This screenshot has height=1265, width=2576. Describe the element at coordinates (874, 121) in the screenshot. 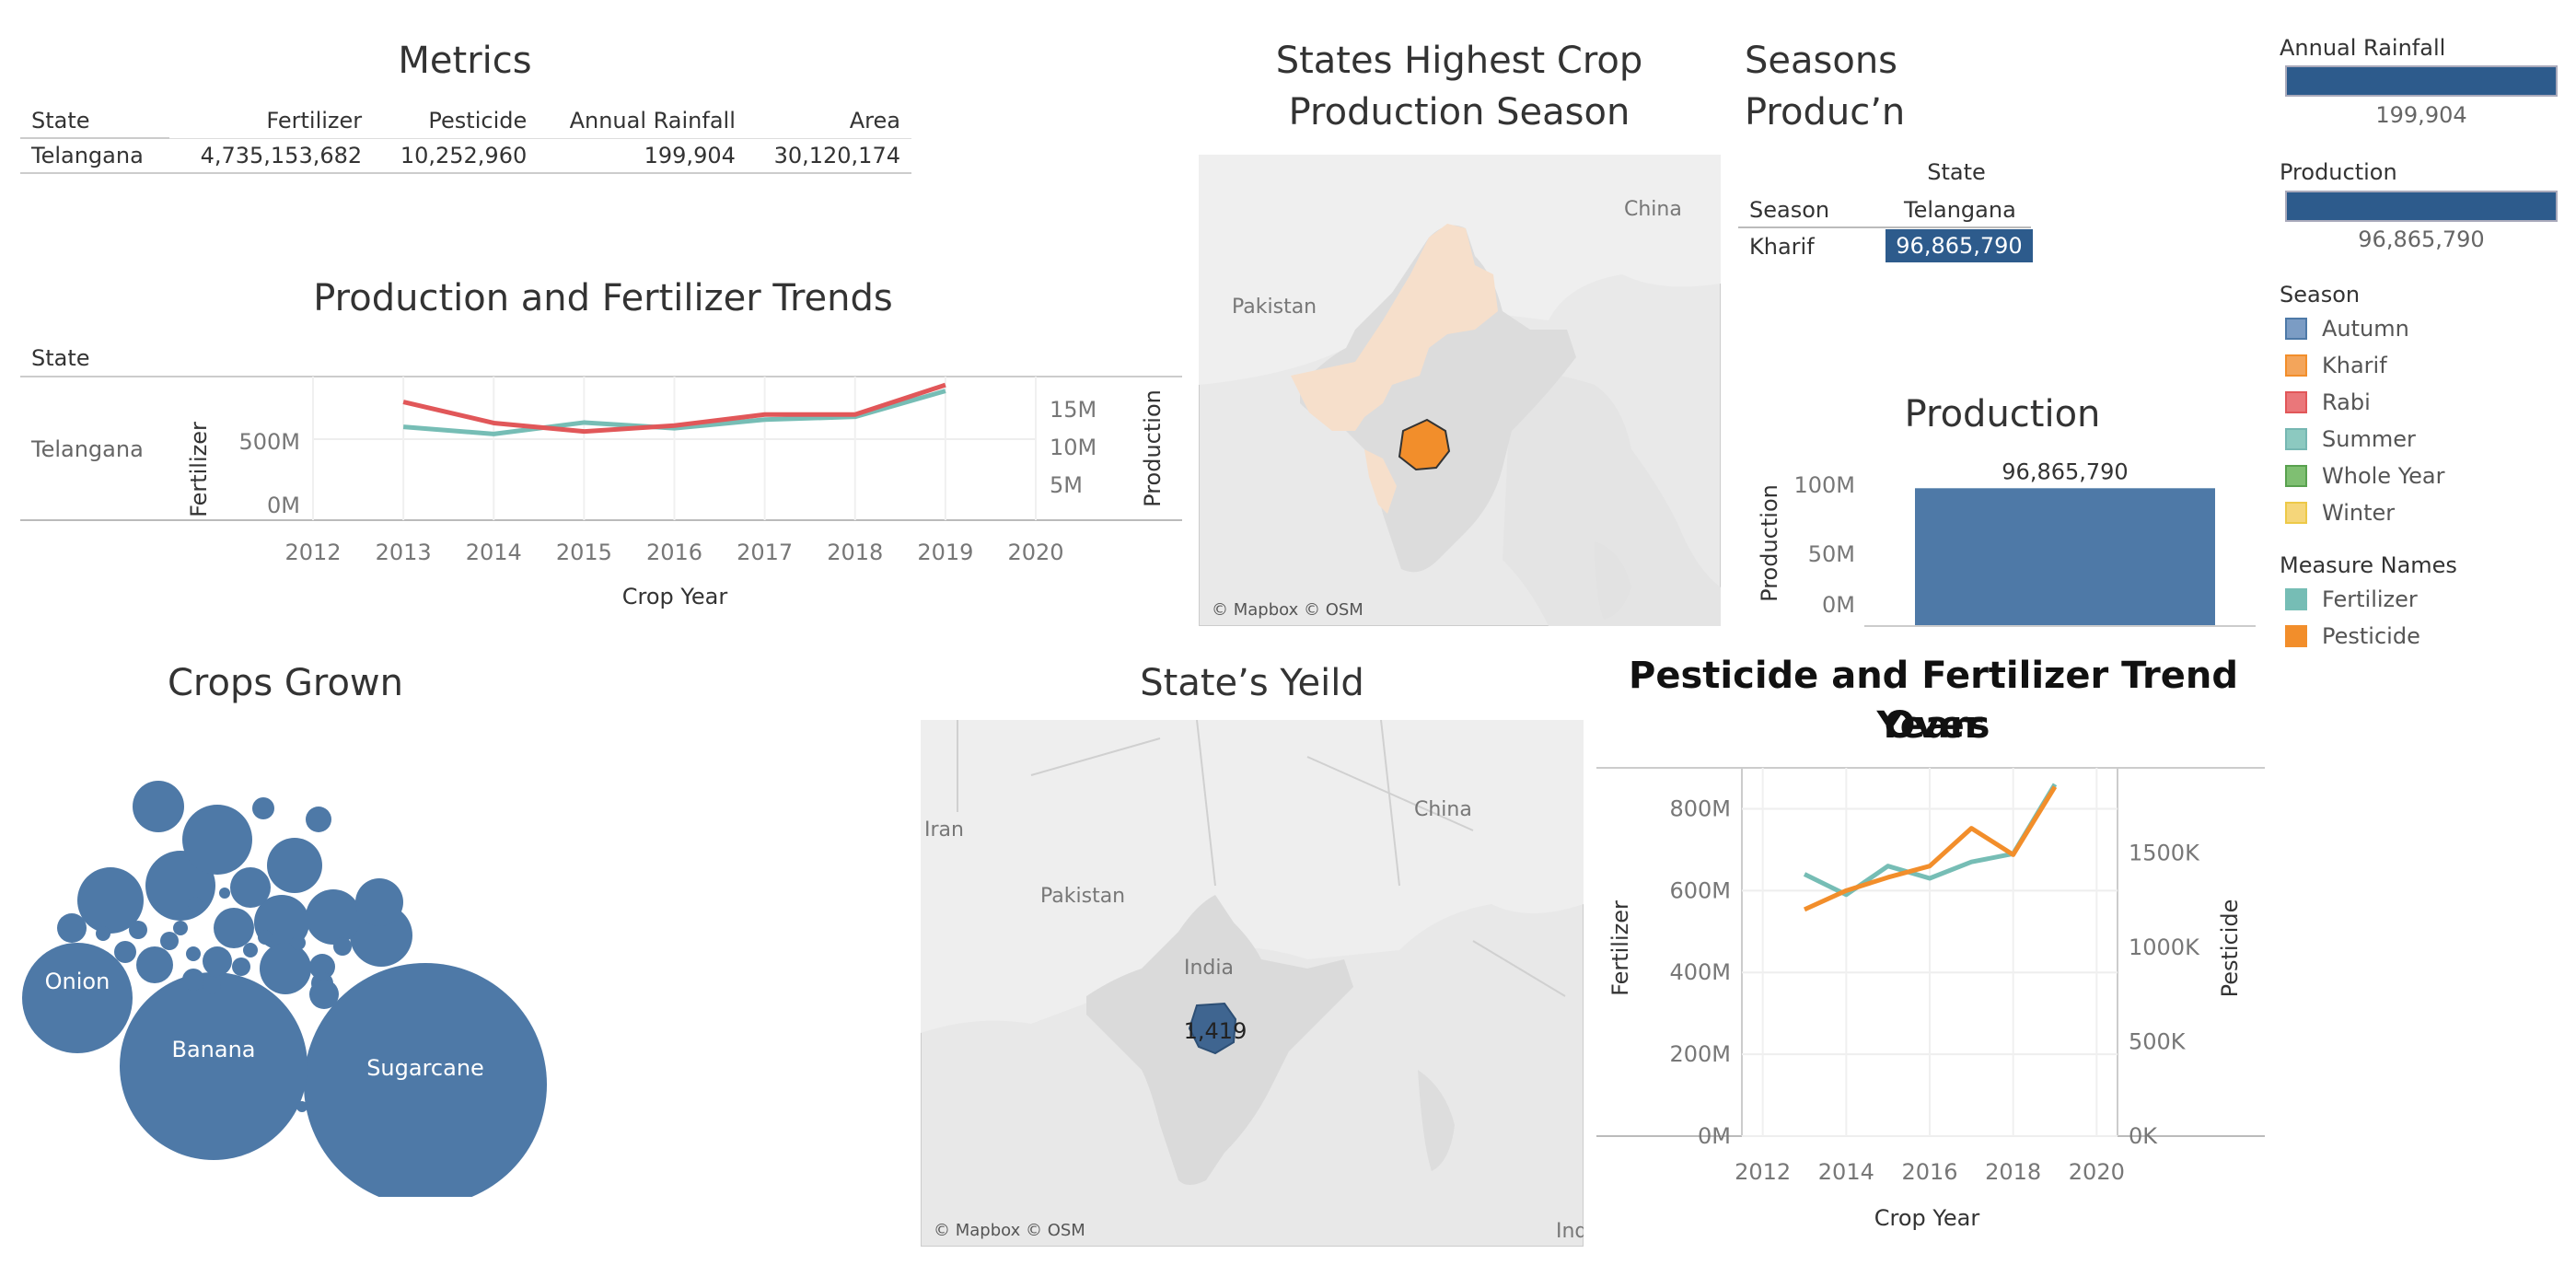

I see `metrics-header-area: Area` at that location.